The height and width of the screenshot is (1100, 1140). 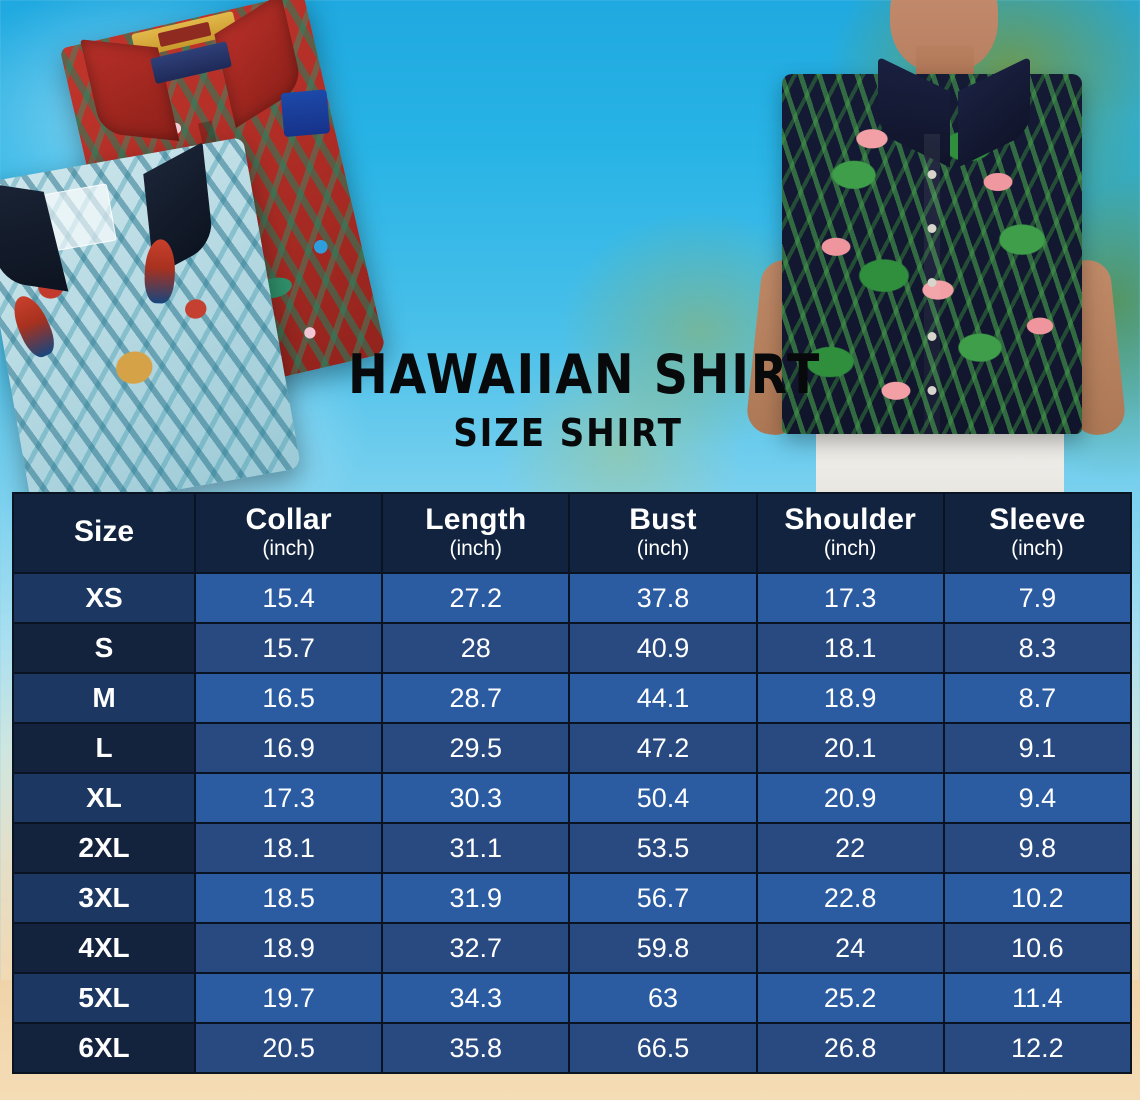 What do you see at coordinates (104, 848) in the screenshot?
I see `cell-size: 2XL` at bounding box center [104, 848].